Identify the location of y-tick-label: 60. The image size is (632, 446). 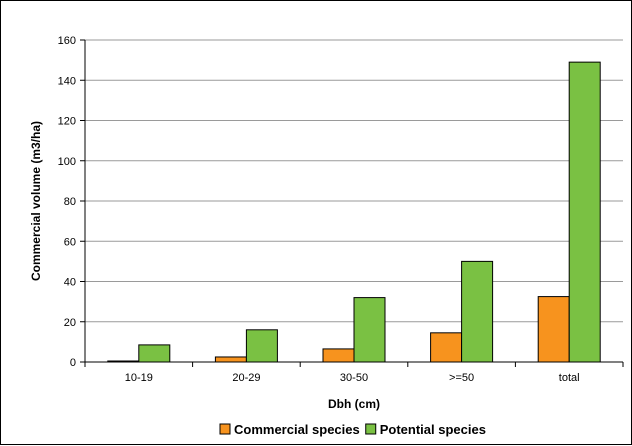
(70, 242).